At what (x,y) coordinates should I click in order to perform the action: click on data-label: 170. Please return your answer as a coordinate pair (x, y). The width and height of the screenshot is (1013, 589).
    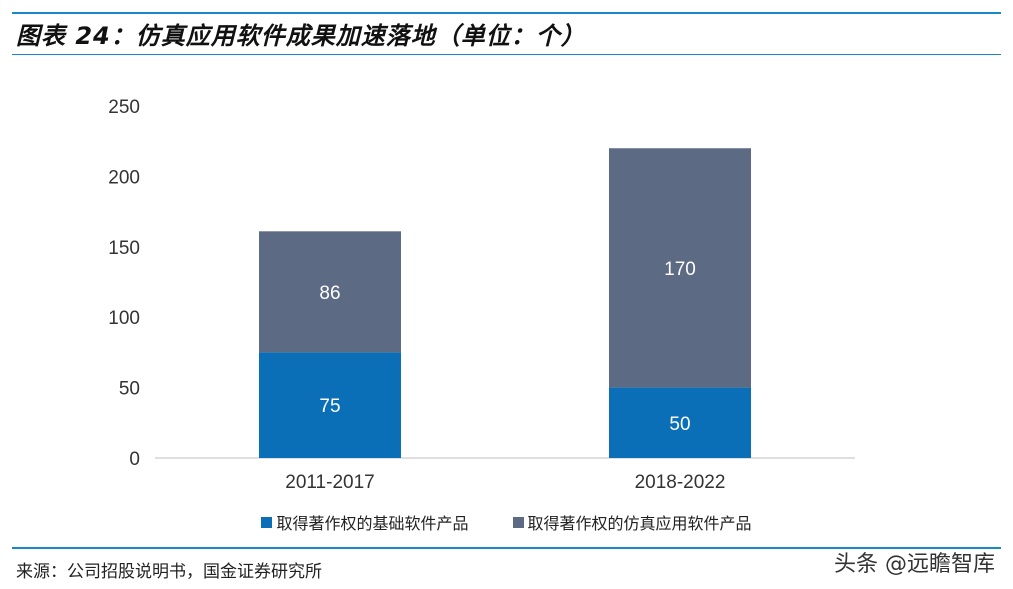
    Looking at the image, I should click on (680, 269).